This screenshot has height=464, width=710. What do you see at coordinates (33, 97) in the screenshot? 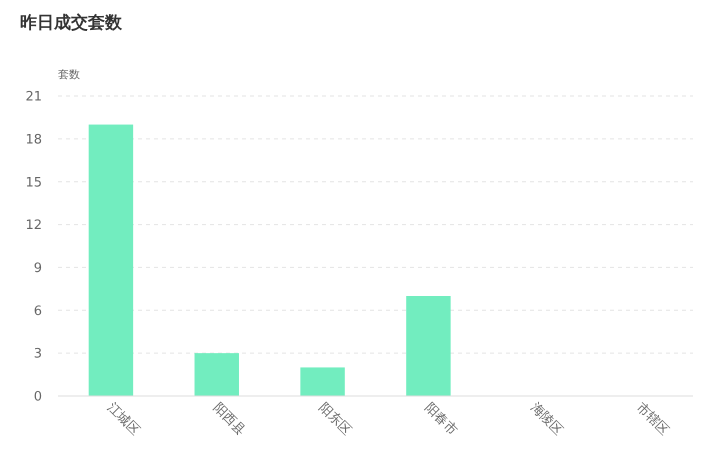
I see `y-tick-label: 21` at bounding box center [33, 97].